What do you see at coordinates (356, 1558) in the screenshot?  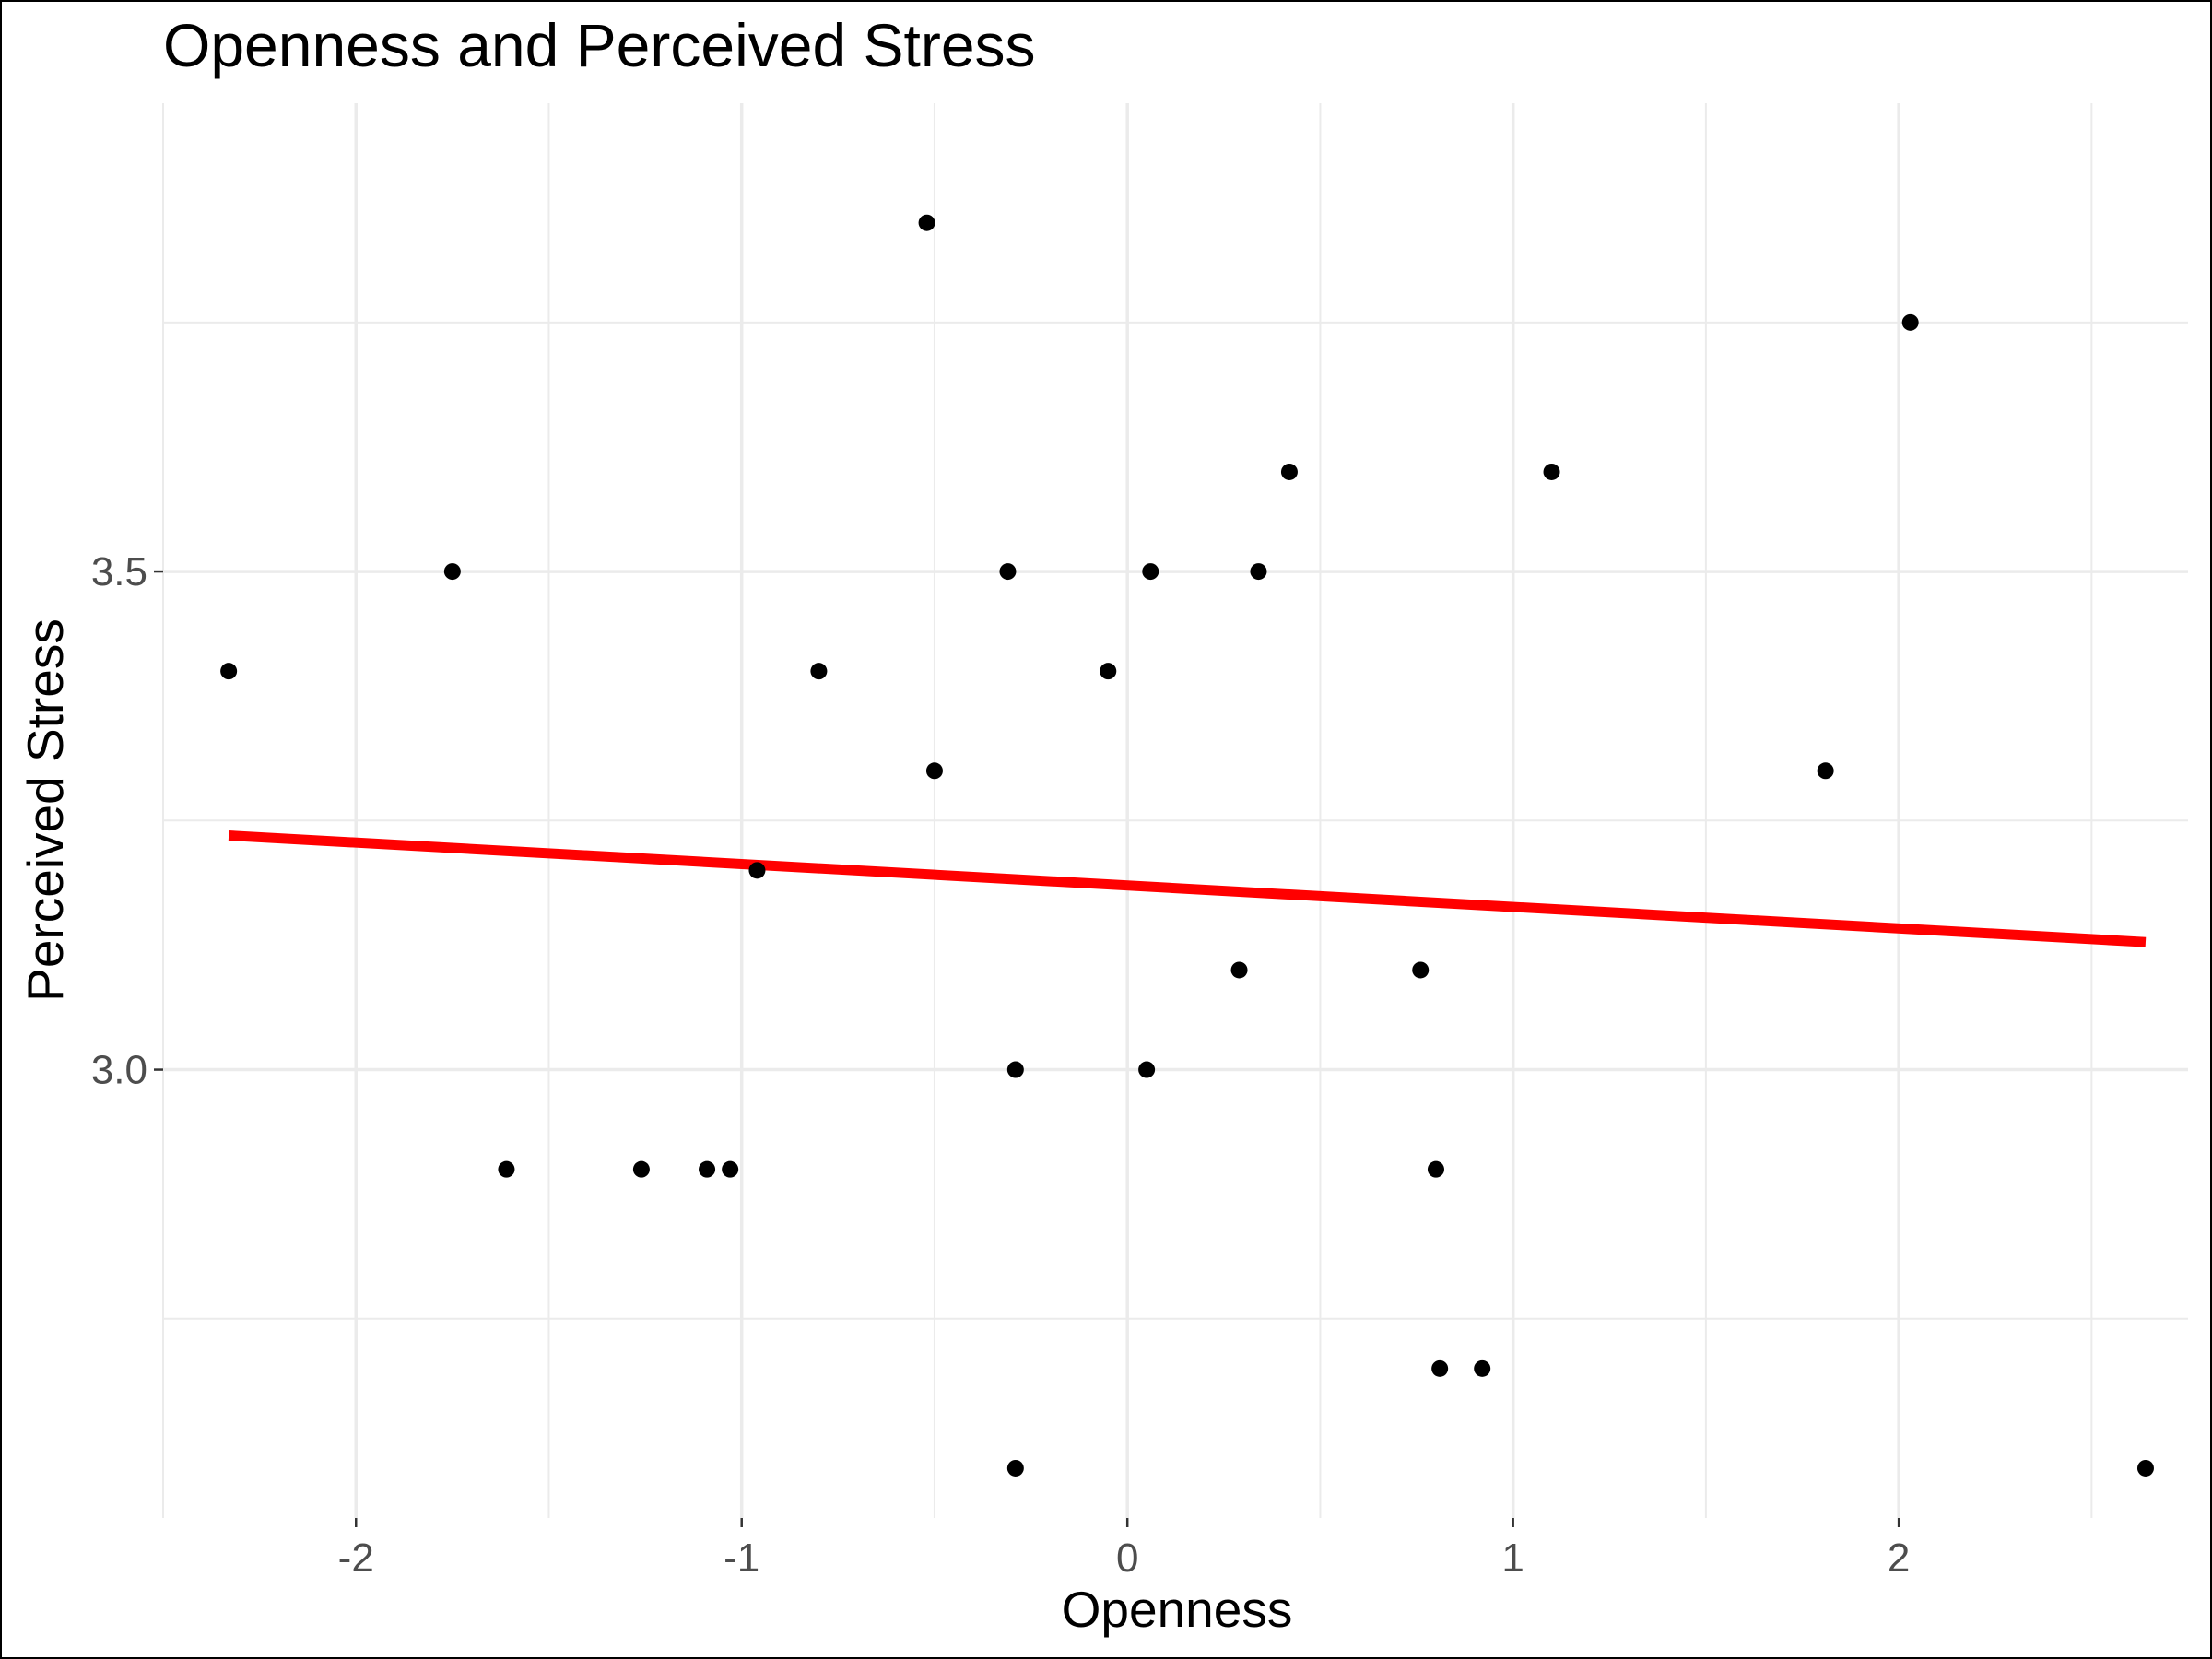 I see `x-tick-label: -2` at bounding box center [356, 1558].